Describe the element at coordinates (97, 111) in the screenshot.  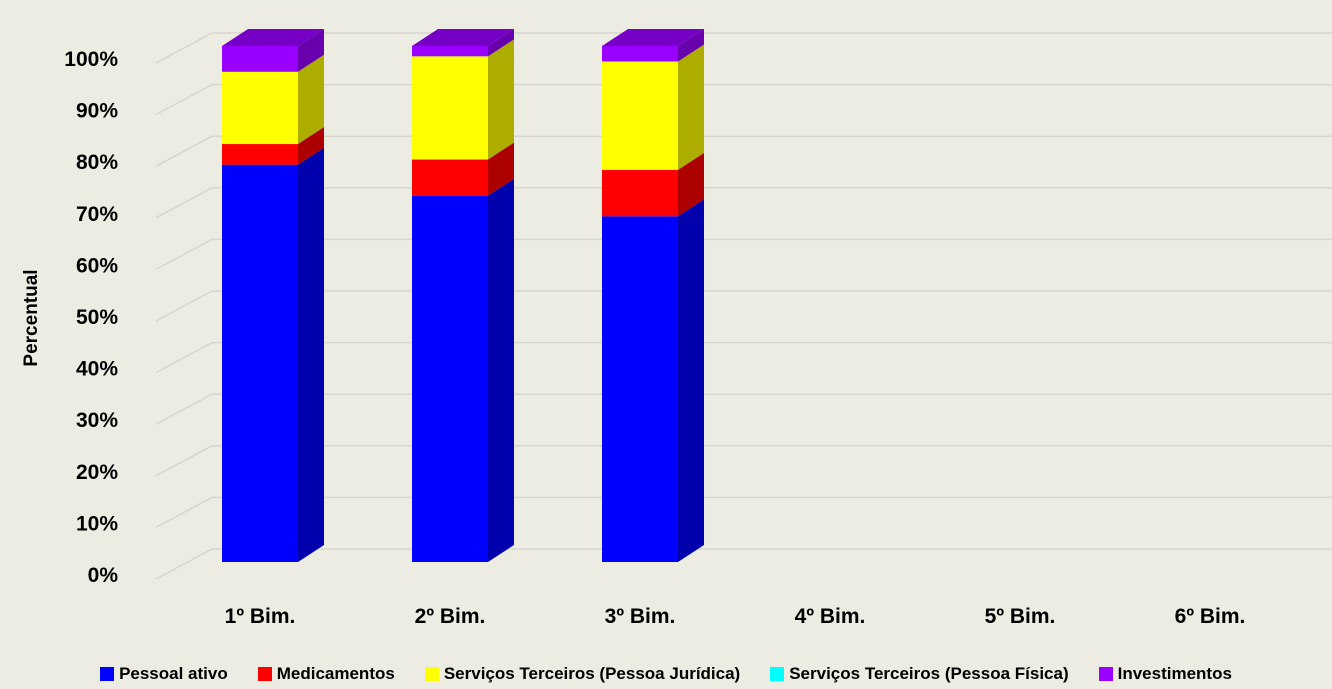
I see `y-tick-label: 90%` at that location.